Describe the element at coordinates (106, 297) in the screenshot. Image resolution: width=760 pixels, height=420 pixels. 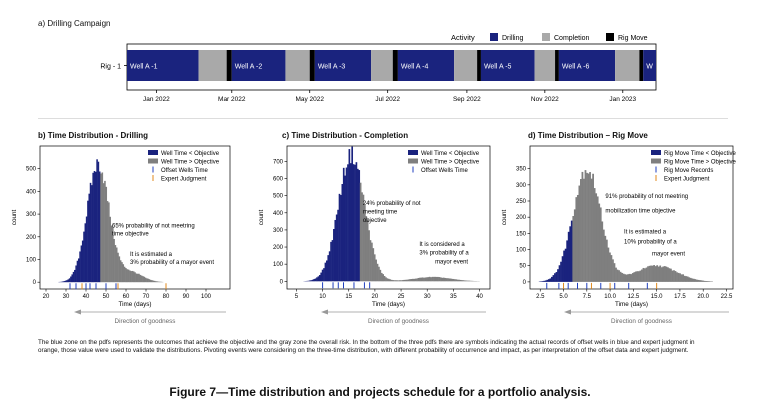
I see `x-tick-label: 50` at that location.